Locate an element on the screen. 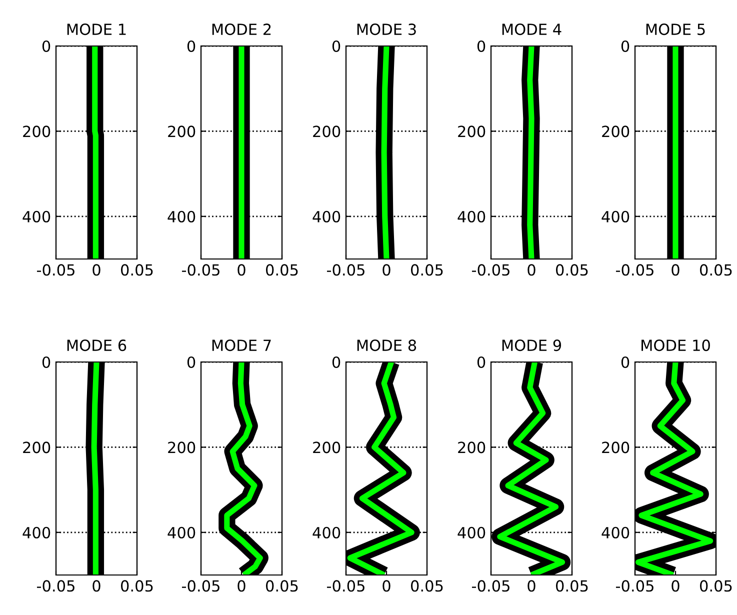  chart-title: MODE 9 is located at coordinates (532, 346).